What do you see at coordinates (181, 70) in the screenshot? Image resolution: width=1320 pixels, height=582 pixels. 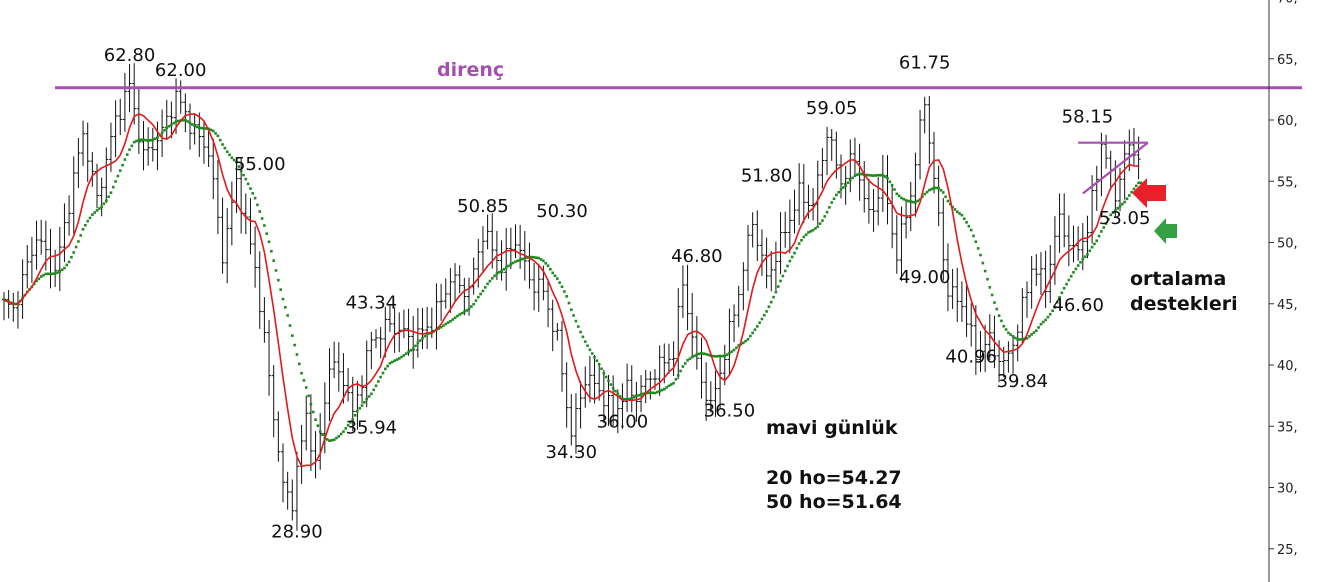 I see `price-label: 62.00` at bounding box center [181, 70].